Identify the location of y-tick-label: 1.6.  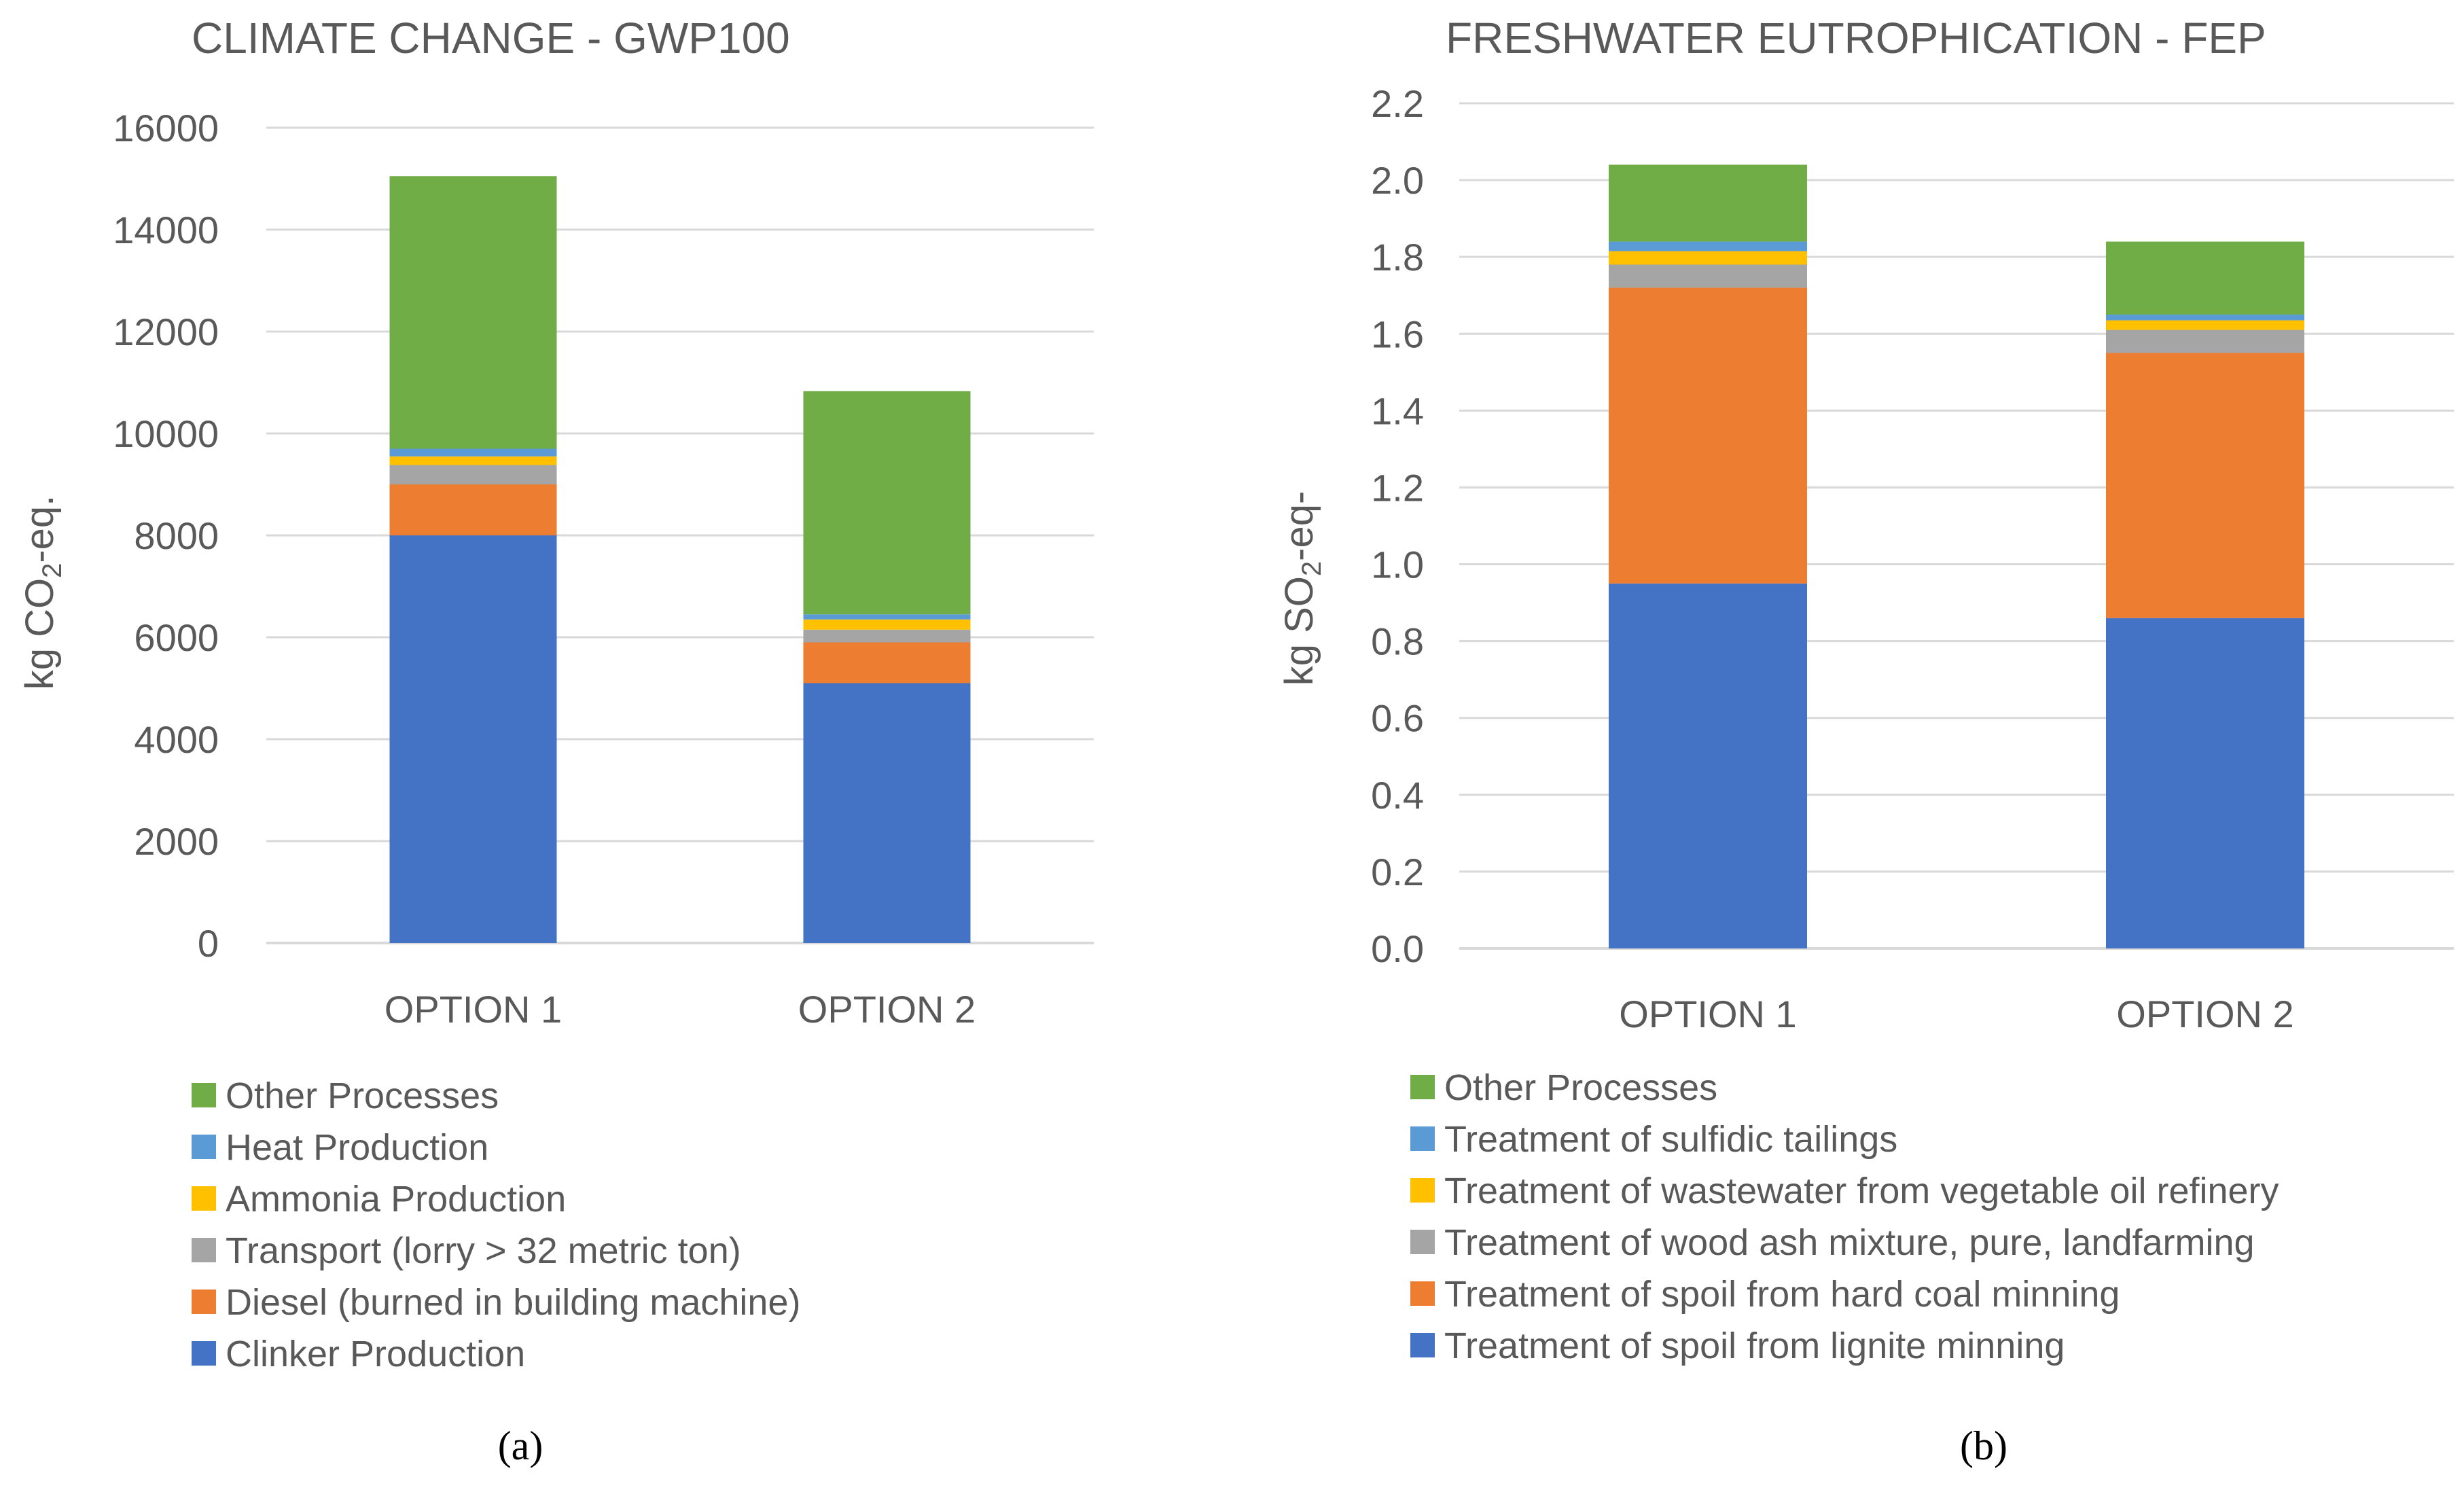
(1397, 334).